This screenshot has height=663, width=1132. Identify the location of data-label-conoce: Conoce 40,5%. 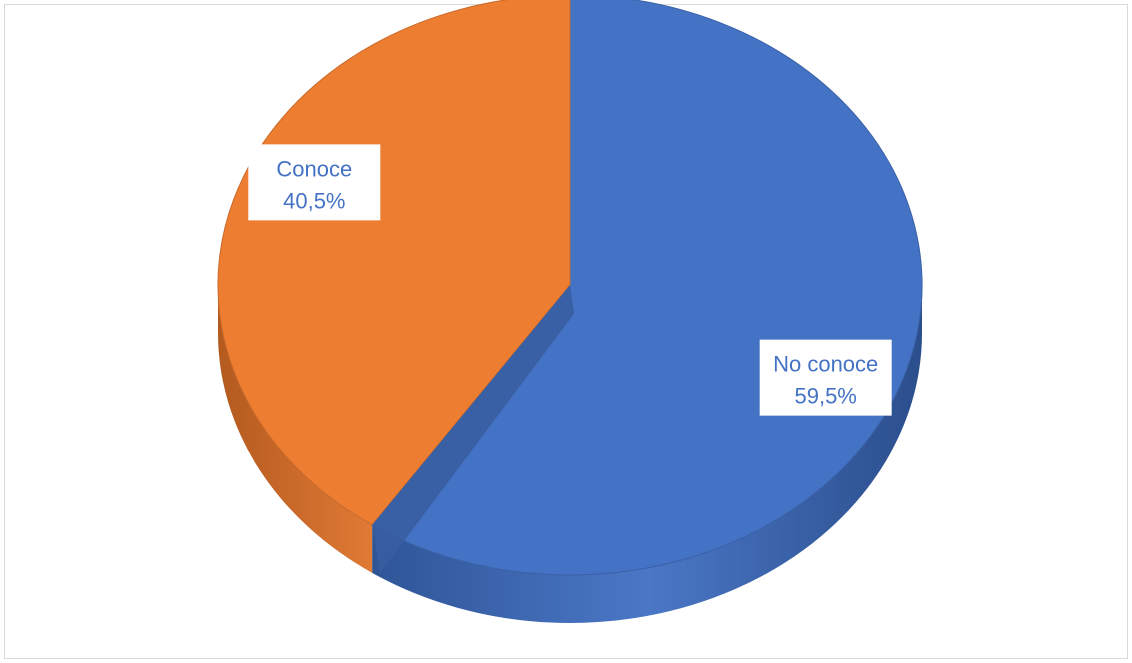
(314, 182).